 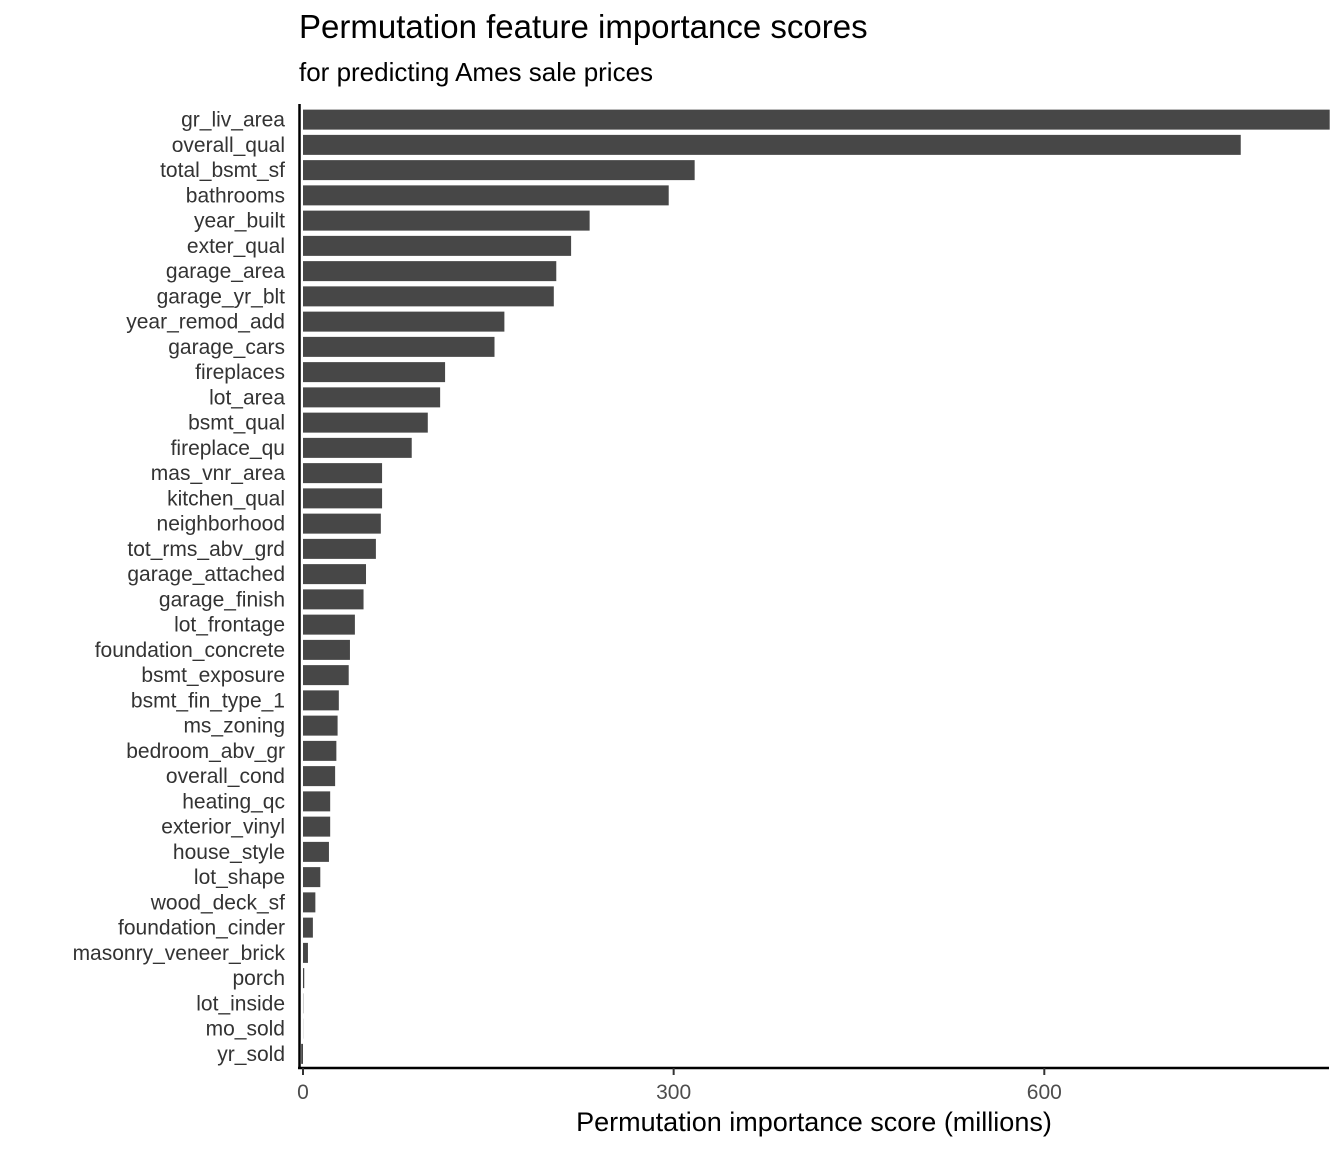 I want to click on bar-garage_attached, so click(x=335, y=574).